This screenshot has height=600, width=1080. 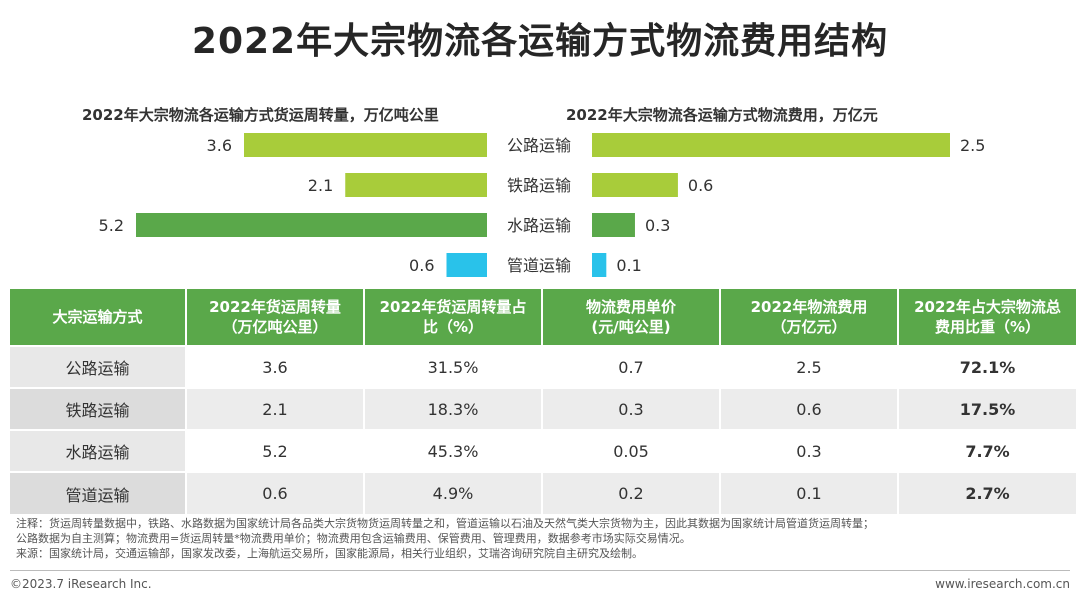 I want to click on category-label: 公路运输, so click(x=539, y=145).